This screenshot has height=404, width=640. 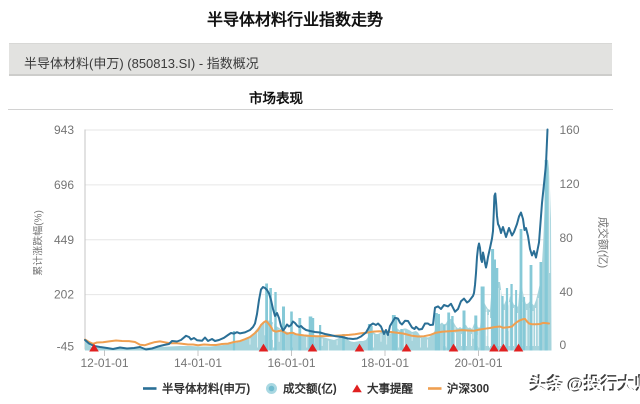 I want to click on svg-text: 18-01-01, so click(x=385, y=363).